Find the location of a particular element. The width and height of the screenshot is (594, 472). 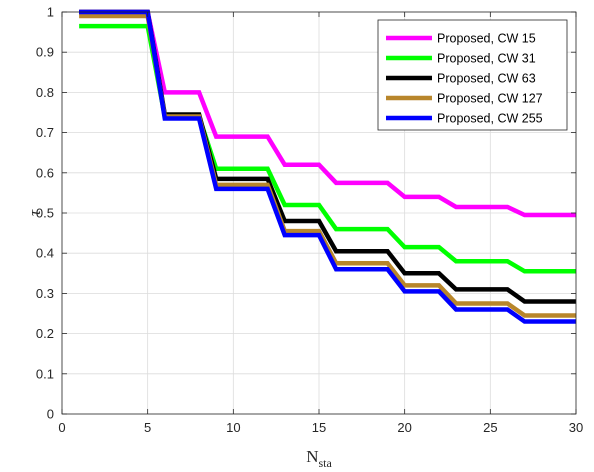

x-tick-label: 15 is located at coordinates (319, 427).